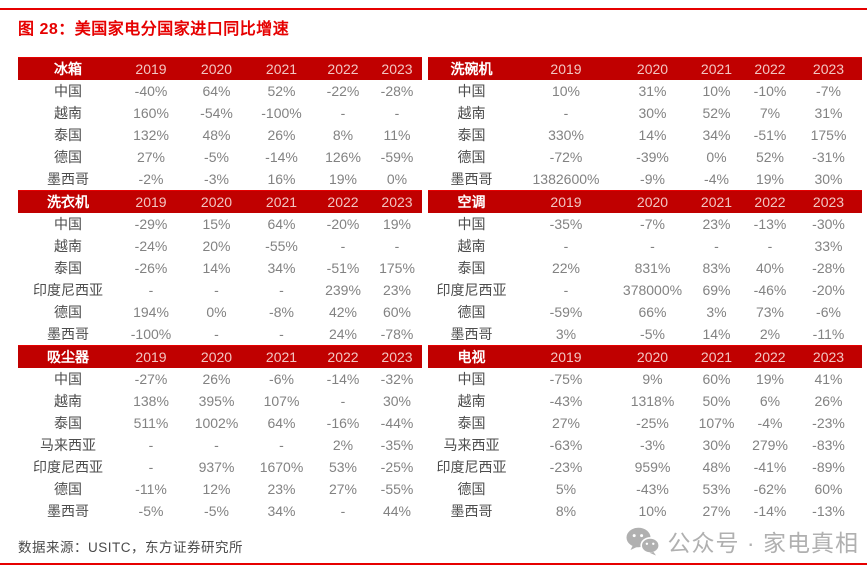 This screenshot has width=867, height=571. What do you see at coordinates (216, 201) in the screenshot?
I see `year-header: 2020` at bounding box center [216, 201].